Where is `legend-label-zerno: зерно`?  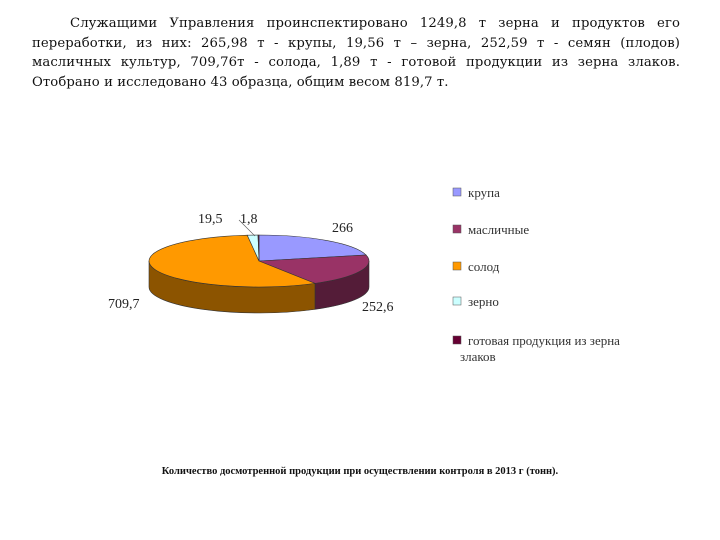 legend-label-zerno: зерно is located at coordinates (483, 301).